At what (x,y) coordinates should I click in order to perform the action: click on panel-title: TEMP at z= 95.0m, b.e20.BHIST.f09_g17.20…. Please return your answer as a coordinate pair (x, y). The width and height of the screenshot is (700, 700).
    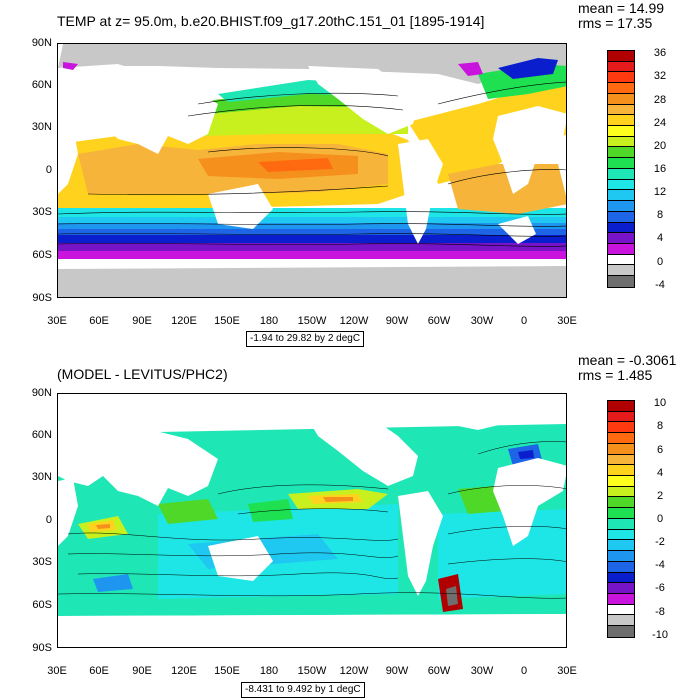
    Looking at the image, I should click on (271, 21).